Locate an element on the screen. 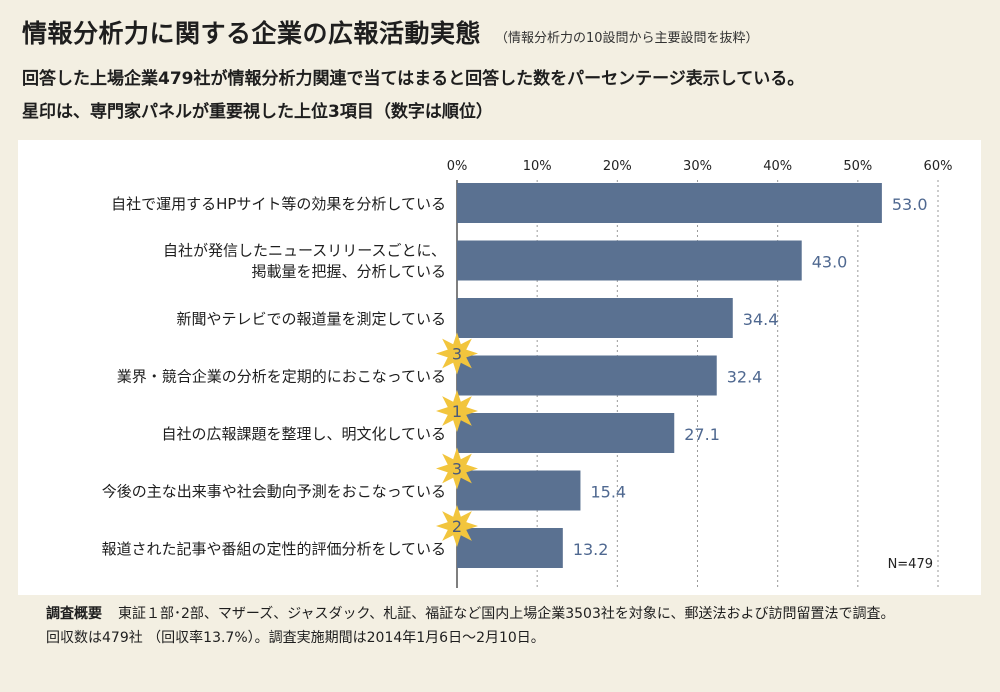  data-label: 34.4 is located at coordinates (761, 319).